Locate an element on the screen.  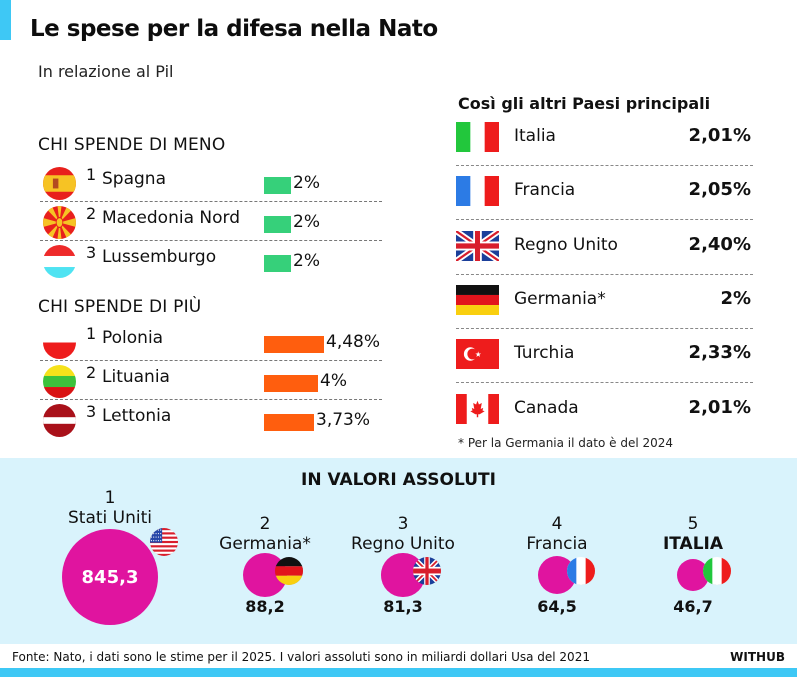
bar-row: 2 Macedonia Nord 2% is located at coordinates (211, 221).